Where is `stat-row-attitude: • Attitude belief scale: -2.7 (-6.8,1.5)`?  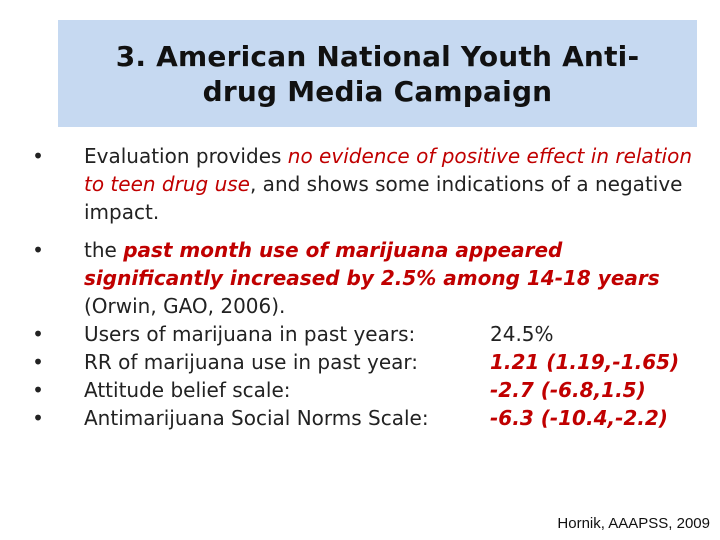
stat-row-attitude: • Attitude belief scale: -2.7 (-6.8,1.5) is located at coordinates (368, 390).